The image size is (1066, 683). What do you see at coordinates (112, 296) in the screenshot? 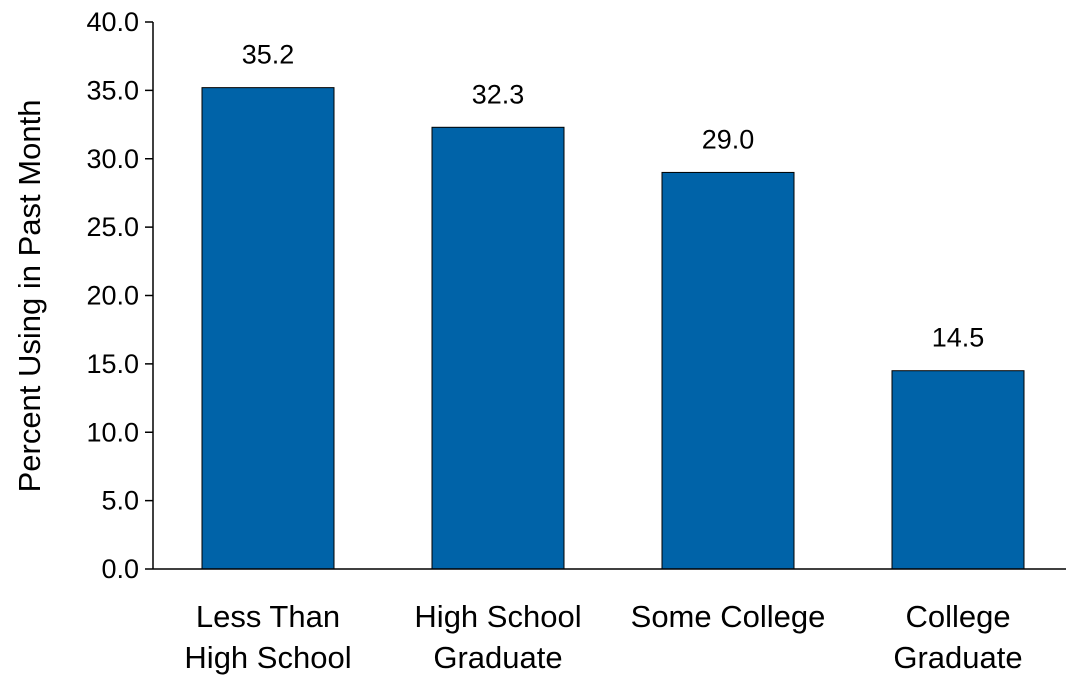
I see `y-tick-label: 20.0` at bounding box center [112, 296].